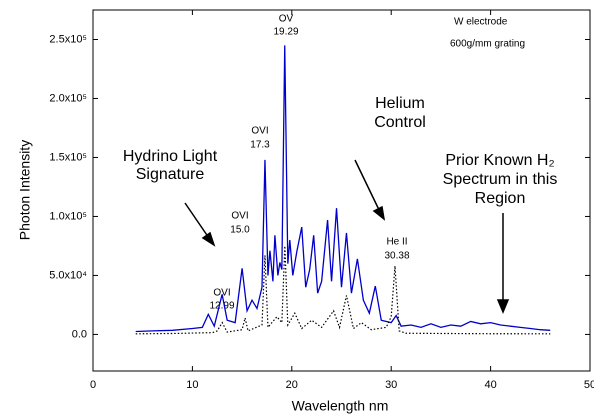 The width and height of the screenshot is (594, 417). What do you see at coordinates (192, 385) in the screenshot?
I see `x-tick-label: 10` at bounding box center [192, 385].